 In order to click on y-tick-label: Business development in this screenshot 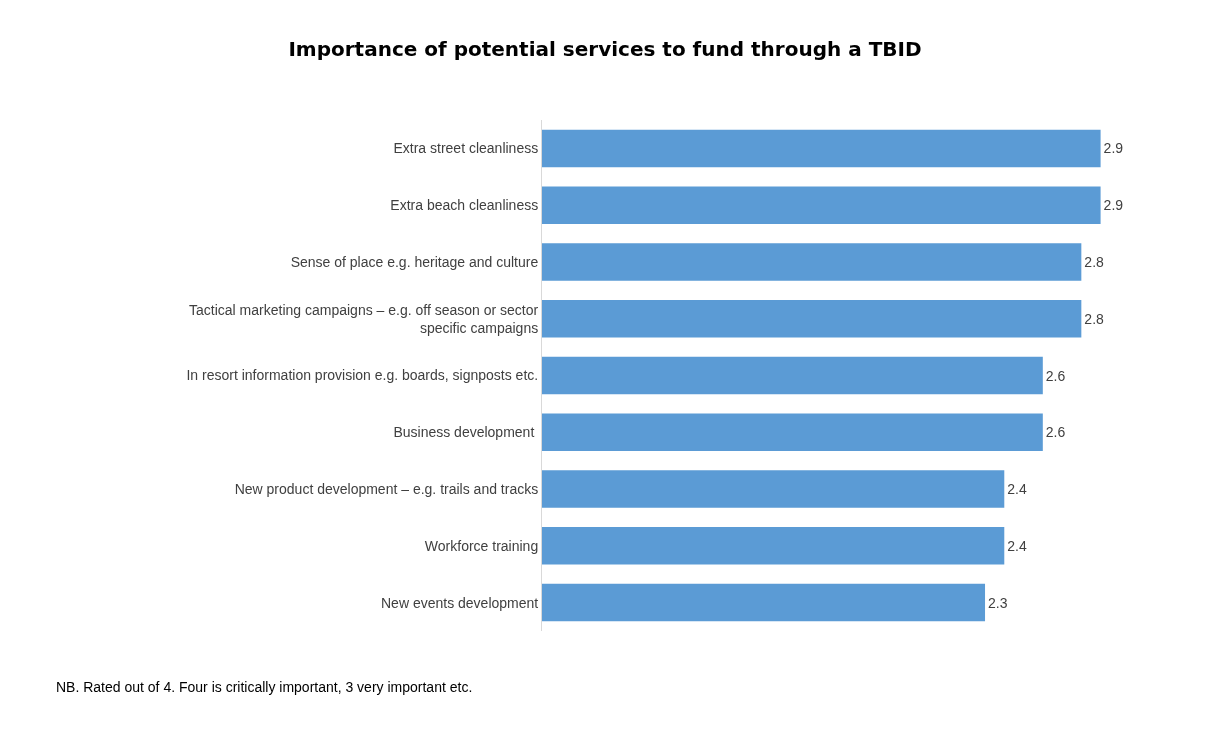, I will do `click(466, 432)`.